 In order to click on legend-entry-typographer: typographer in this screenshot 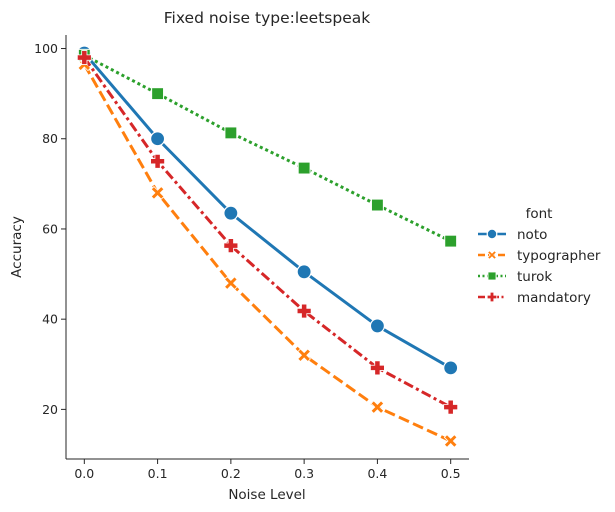, I will do `click(539, 256)`.